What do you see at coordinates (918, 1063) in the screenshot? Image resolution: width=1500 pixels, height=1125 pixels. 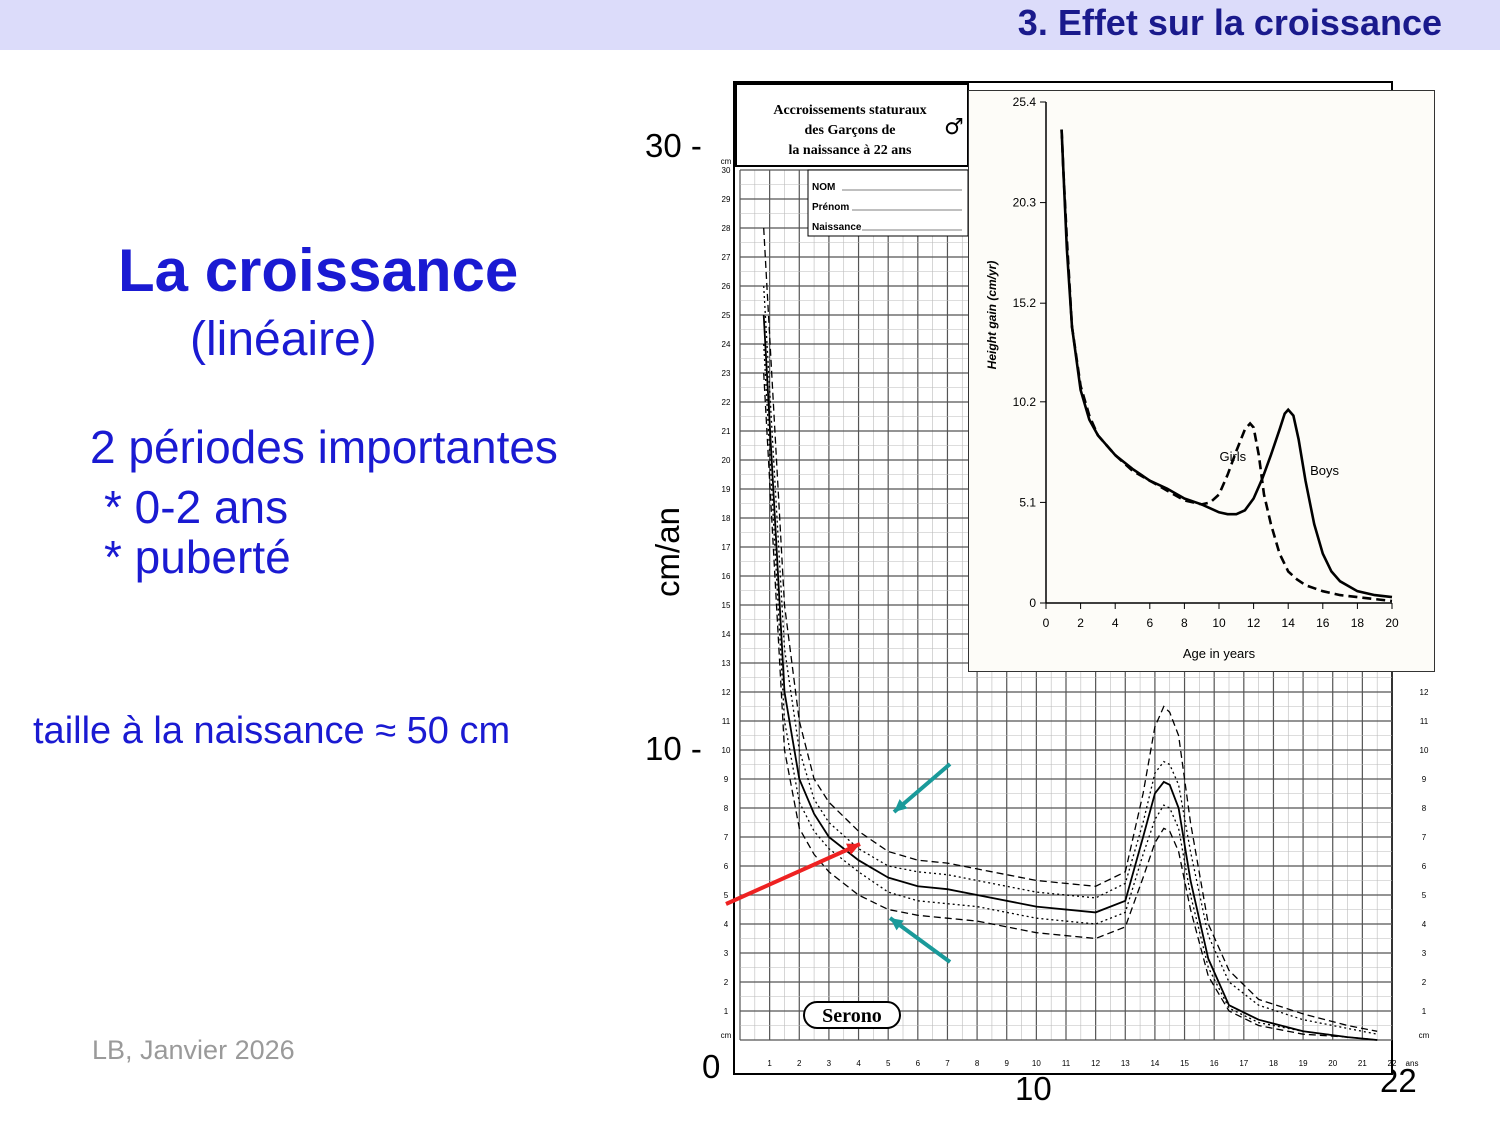 I see `x-tick-label: 6` at bounding box center [918, 1063].